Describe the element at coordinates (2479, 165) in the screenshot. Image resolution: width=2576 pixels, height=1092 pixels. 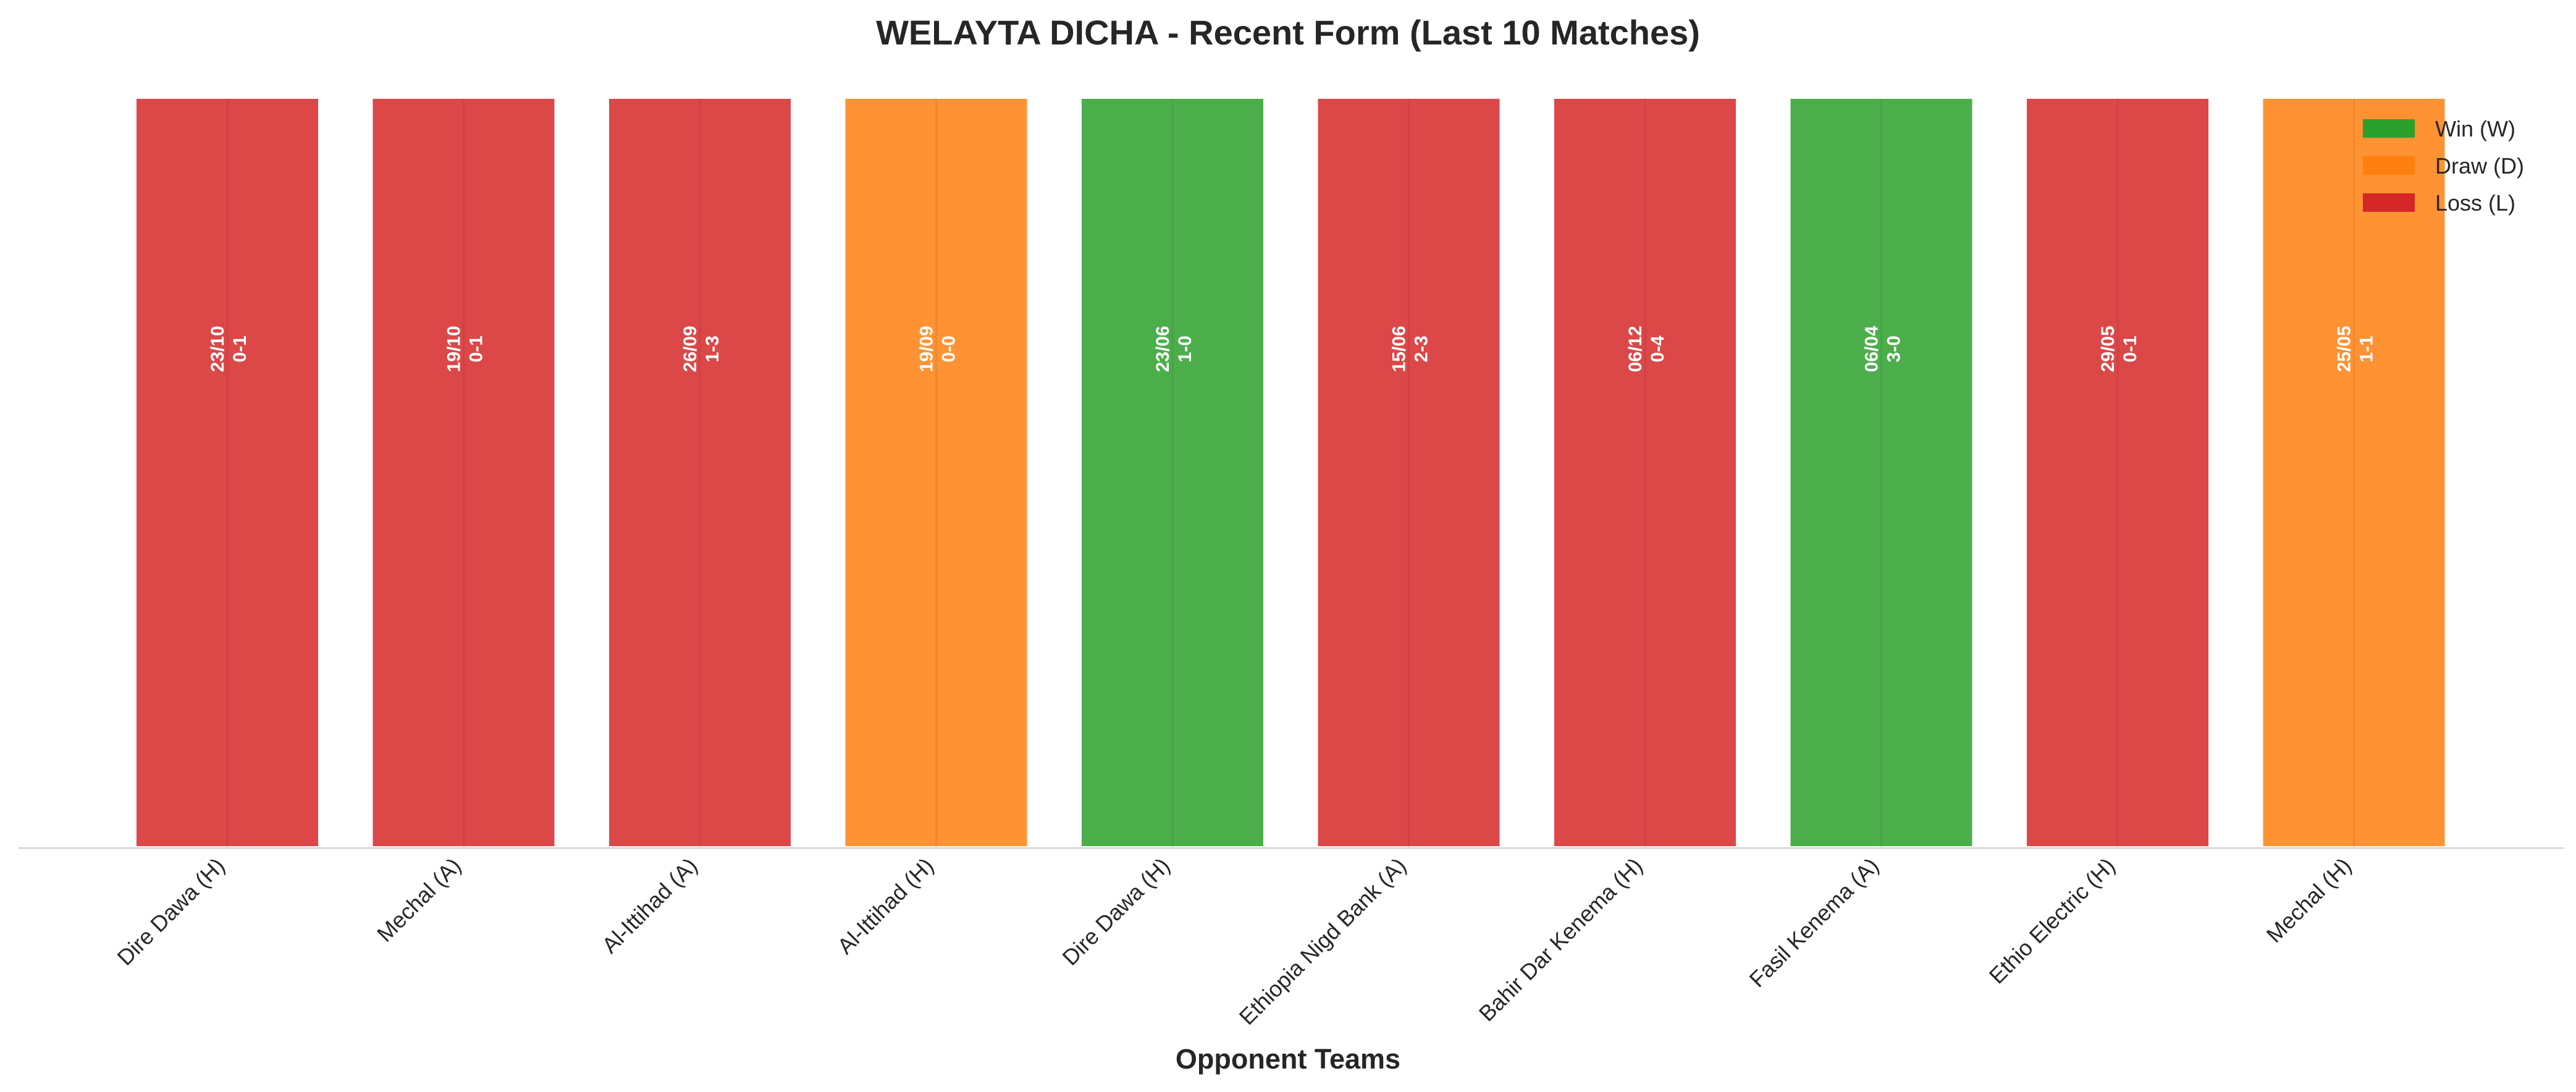
I see `legend-label: Draw (D)` at that location.